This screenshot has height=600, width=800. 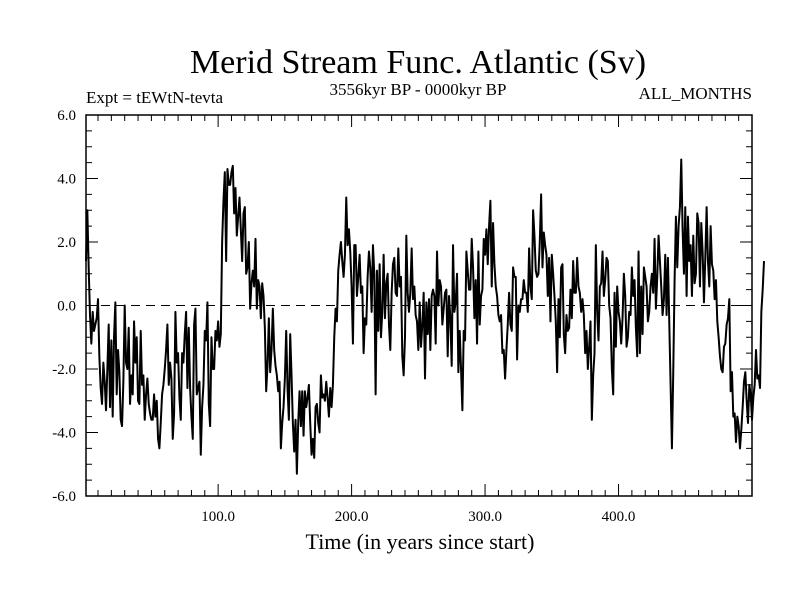 I want to click on x-tick-label: 100.0, so click(x=218, y=517).